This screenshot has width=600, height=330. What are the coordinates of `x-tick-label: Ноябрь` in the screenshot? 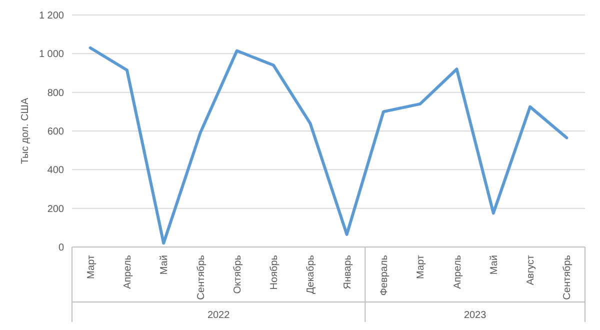 It's located at (274, 272).